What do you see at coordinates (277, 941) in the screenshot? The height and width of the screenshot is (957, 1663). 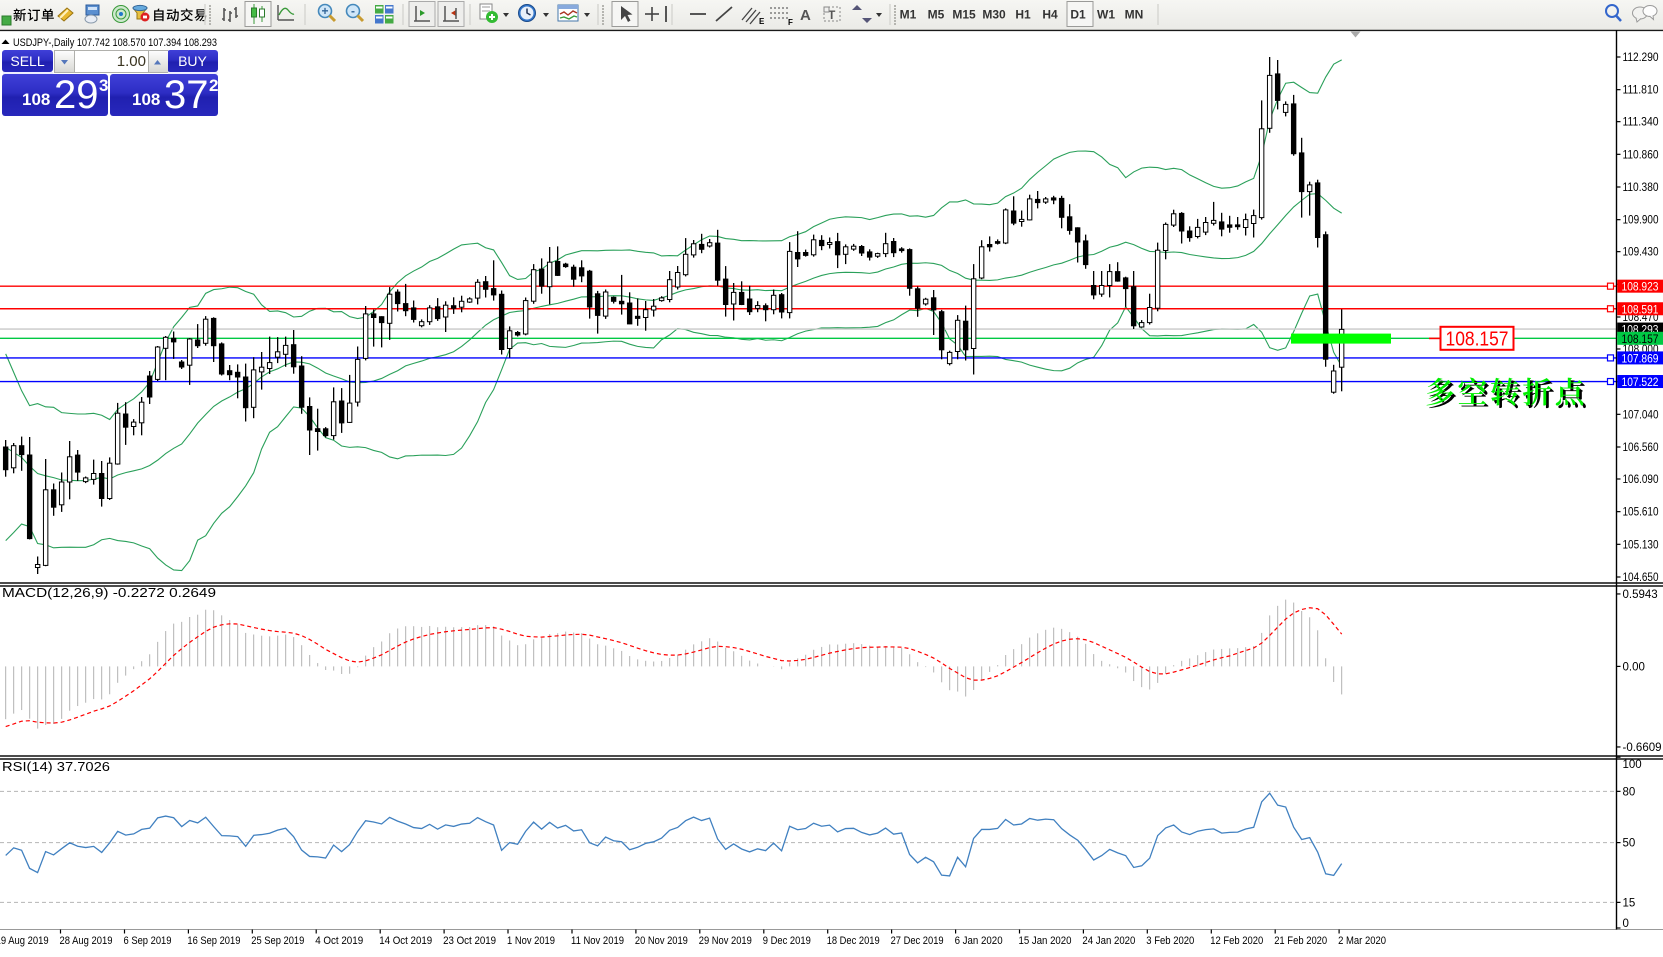 I see `svg-text: 25 Sep 2019` at bounding box center [277, 941].